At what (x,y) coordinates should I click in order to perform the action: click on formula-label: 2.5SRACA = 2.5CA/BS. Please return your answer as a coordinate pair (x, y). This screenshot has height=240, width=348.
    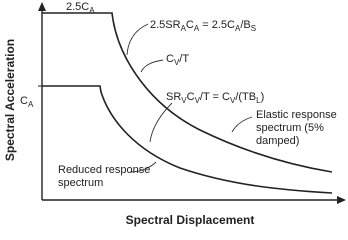
    Looking at the image, I should click on (203, 26).